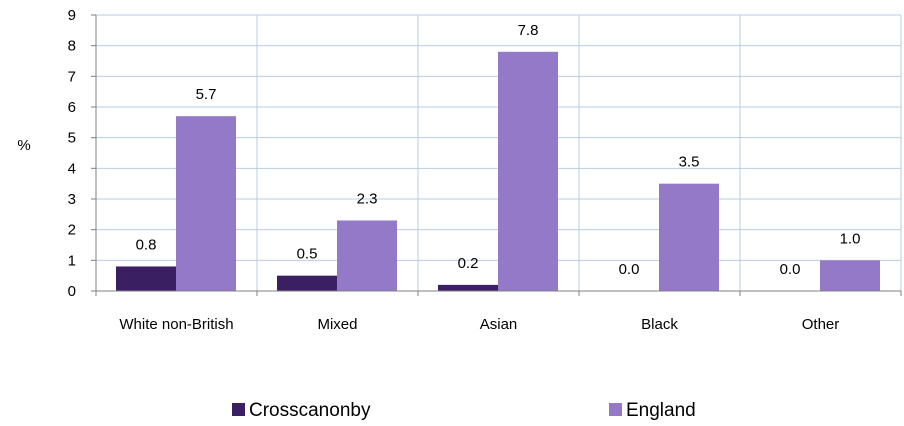 The height and width of the screenshot is (426, 904). I want to click on x-category-label: Asian, so click(499, 324).